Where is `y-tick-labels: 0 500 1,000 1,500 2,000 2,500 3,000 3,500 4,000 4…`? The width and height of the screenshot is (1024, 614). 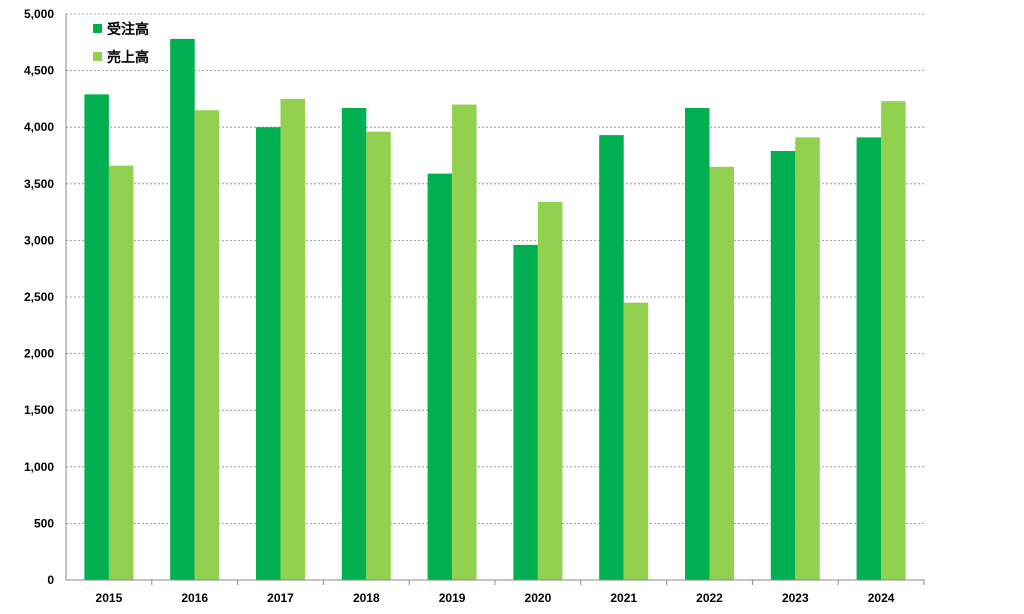
y-tick-labels: 0 500 1,000 1,500 2,000 2,500 3,000 3,500 4,000 4… is located at coordinates (39, 297).